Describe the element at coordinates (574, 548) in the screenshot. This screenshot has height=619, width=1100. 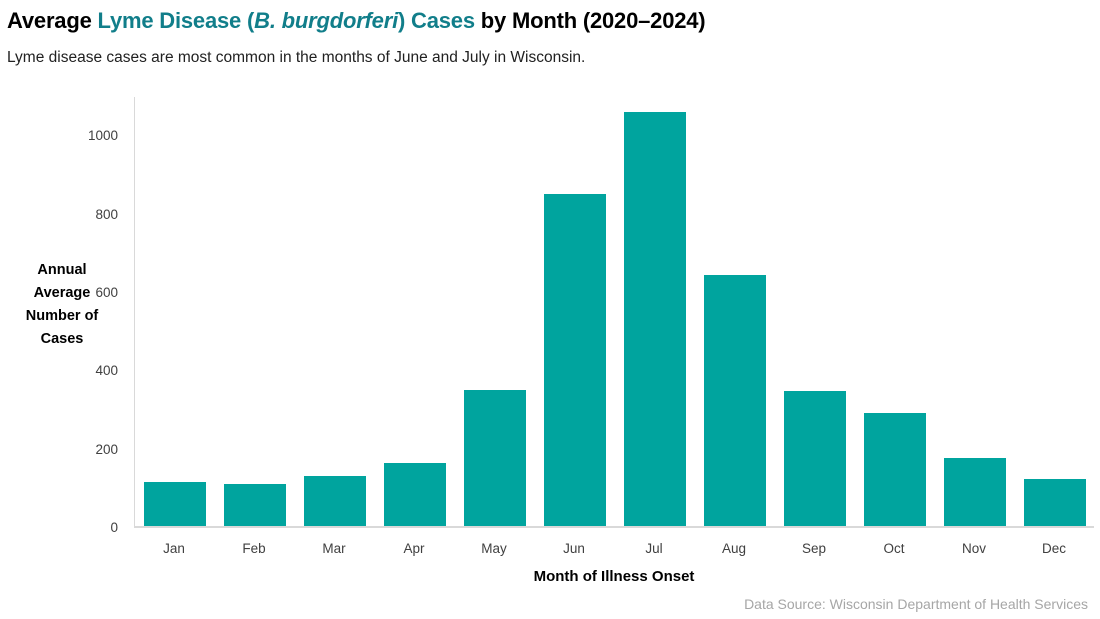
I see `x-tick-label-jun: Jun` at that location.